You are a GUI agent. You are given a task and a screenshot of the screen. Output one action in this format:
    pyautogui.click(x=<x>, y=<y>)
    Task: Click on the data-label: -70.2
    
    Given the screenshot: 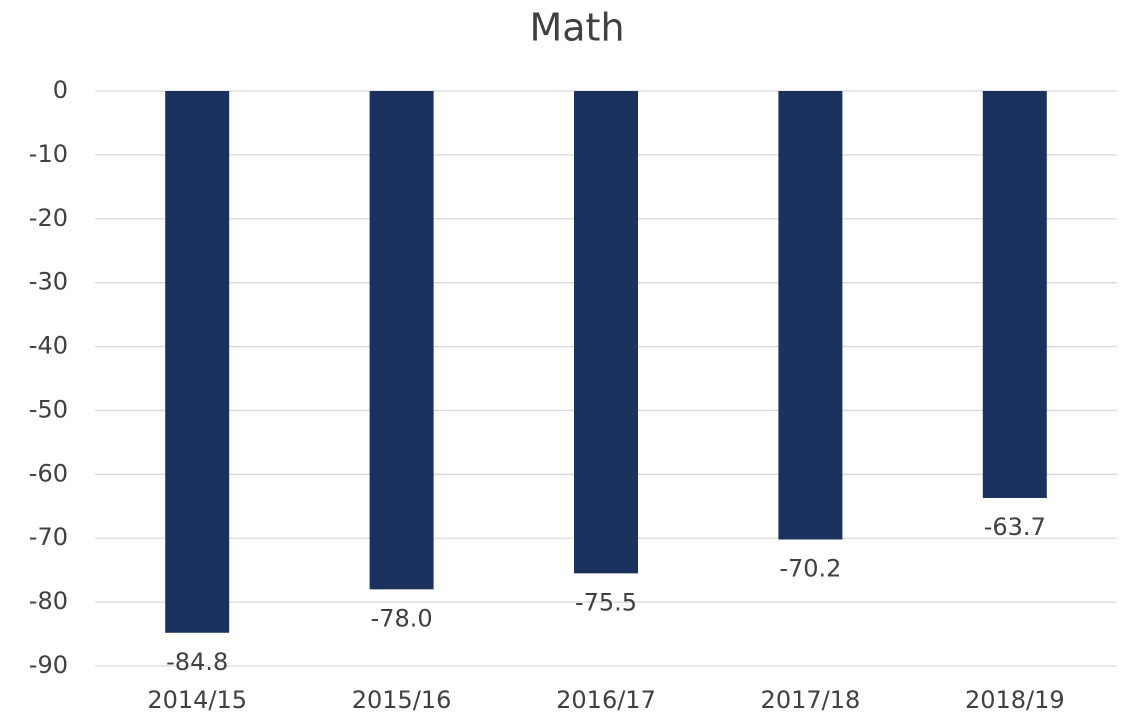 What is the action you would take?
    pyautogui.click(x=810, y=569)
    